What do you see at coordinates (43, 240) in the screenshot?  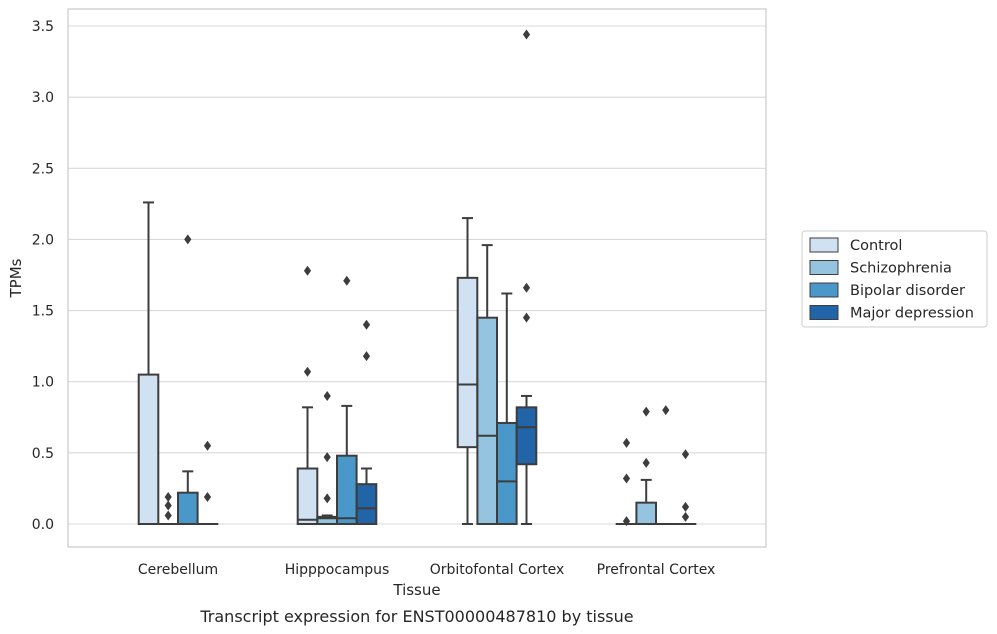 I see `y-tick-label: 2.0` at bounding box center [43, 240].